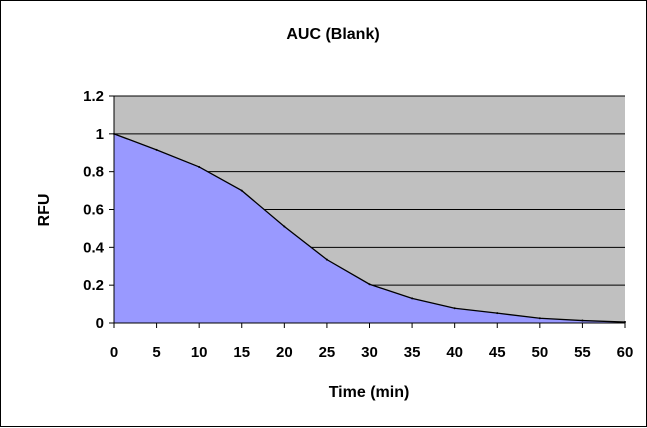 The image size is (647, 428). What do you see at coordinates (93, 210) in the screenshot?
I see `y-tick-label: 0.6` at bounding box center [93, 210].